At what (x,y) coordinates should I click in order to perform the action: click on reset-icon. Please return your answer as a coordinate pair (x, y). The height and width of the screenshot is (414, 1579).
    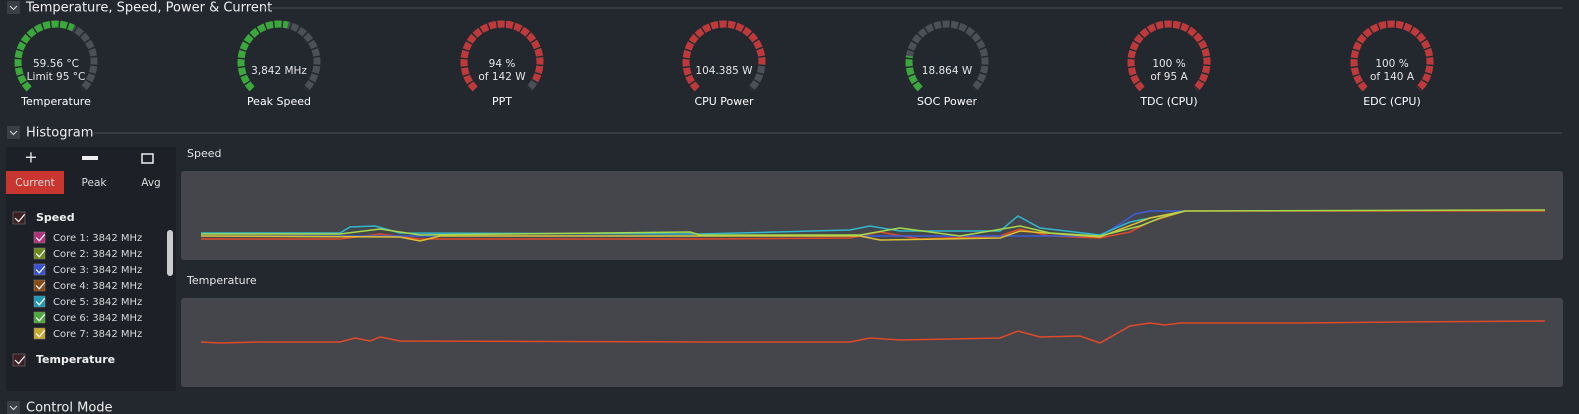
    Looking at the image, I should click on (147, 158).